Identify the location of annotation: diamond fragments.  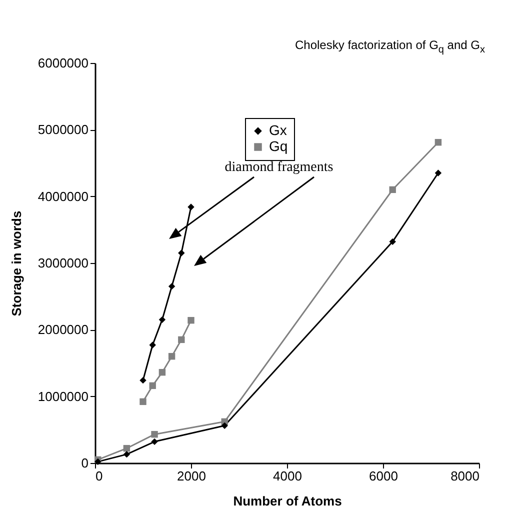
(279, 167).